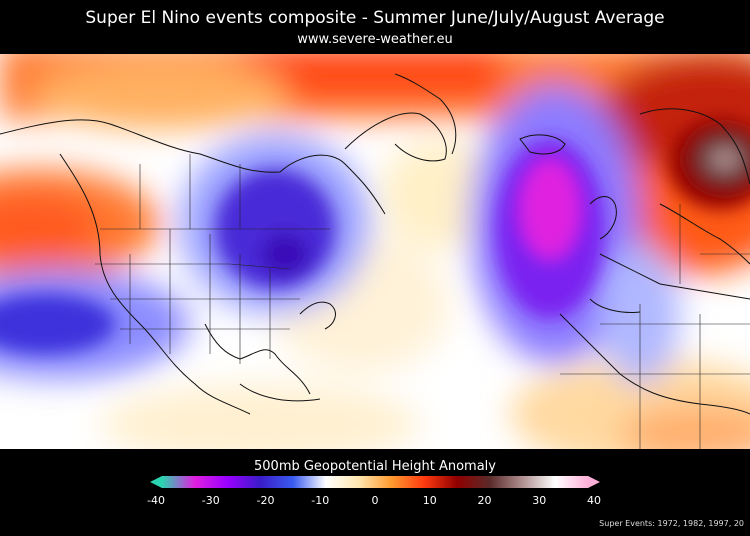 The width and height of the screenshot is (750, 536). What do you see at coordinates (375, 466) in the screenshot?
I see `colorbar-title: 500mb Geopotential Height Anomaly` at bounding box center [375, 466].